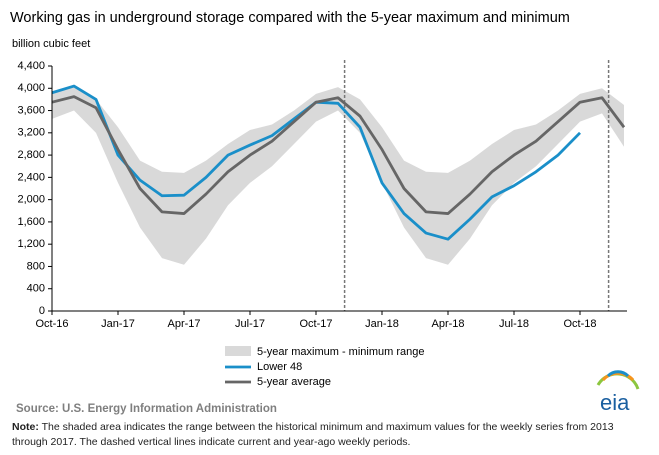  What do you see at coordinates (31, 66) in the screenshot?
I see `y-tick-label: 4,400` at bounding box center [31, 66].